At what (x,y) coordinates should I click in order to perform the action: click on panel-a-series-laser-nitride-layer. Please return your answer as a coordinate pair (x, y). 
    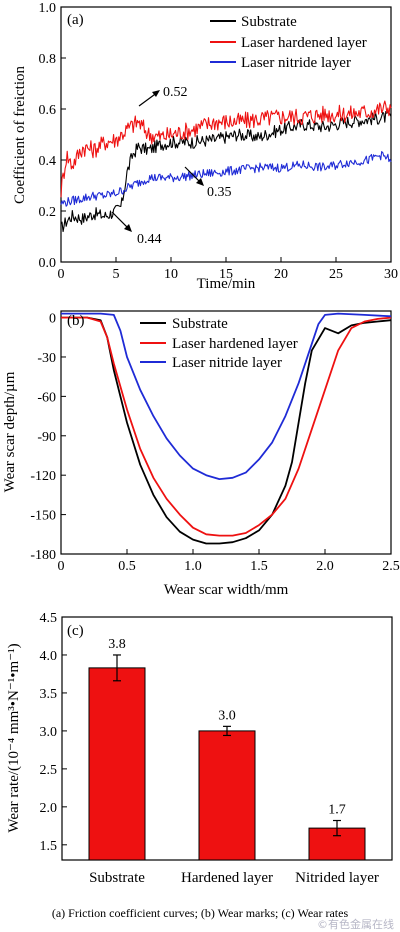
    Looking at the image, I should click on (226, 179).